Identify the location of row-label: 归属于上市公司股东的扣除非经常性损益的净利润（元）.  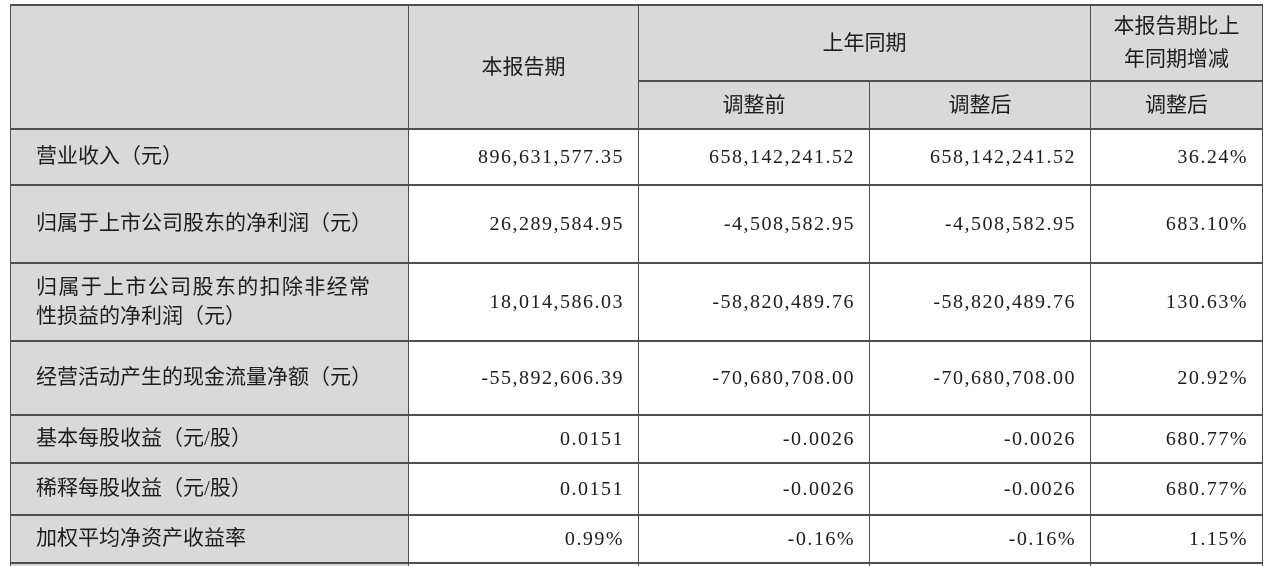
(209, 302).